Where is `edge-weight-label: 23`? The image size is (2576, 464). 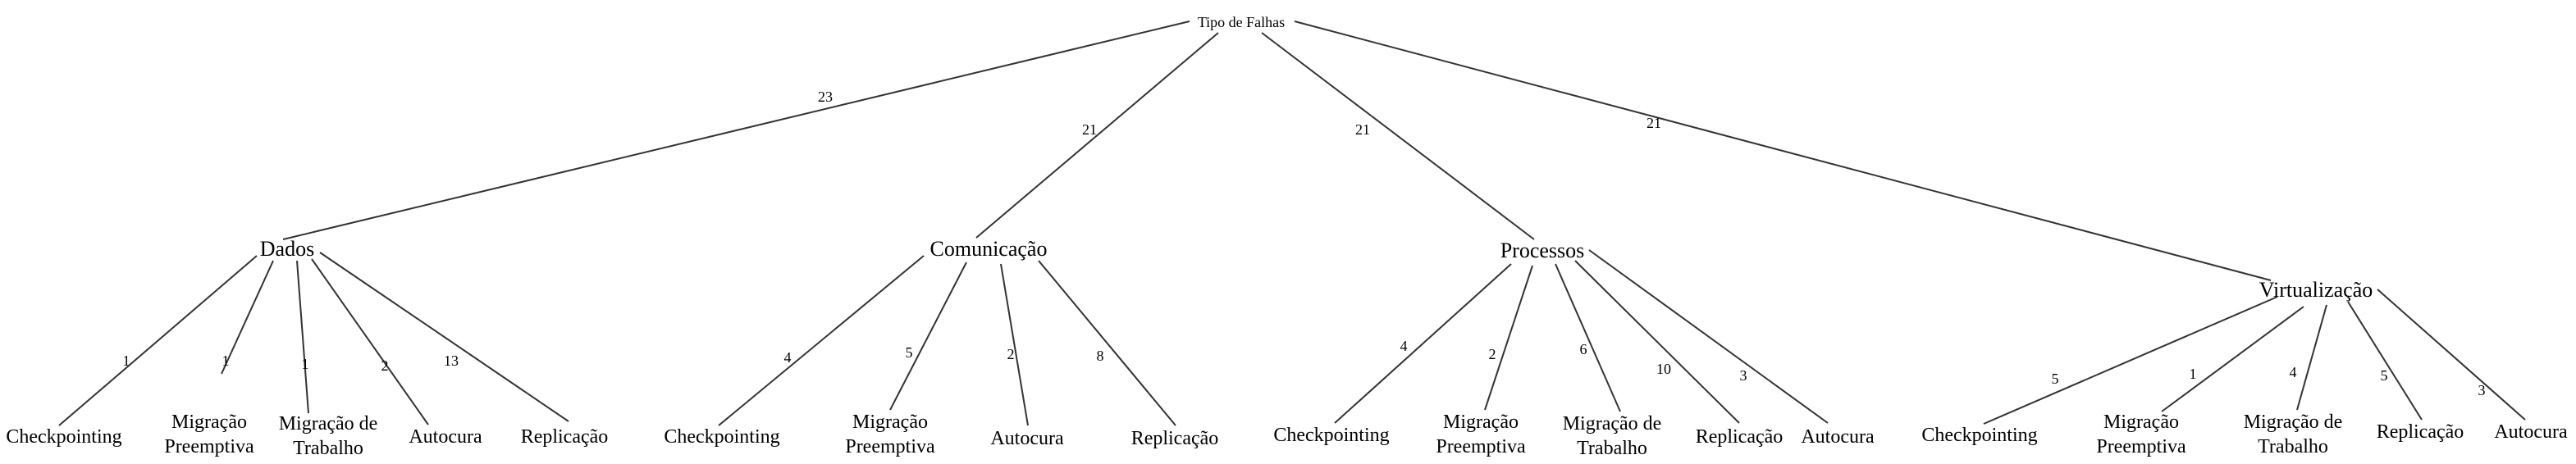 edge-weight-label: 23 is located at coordinates (825, 97).